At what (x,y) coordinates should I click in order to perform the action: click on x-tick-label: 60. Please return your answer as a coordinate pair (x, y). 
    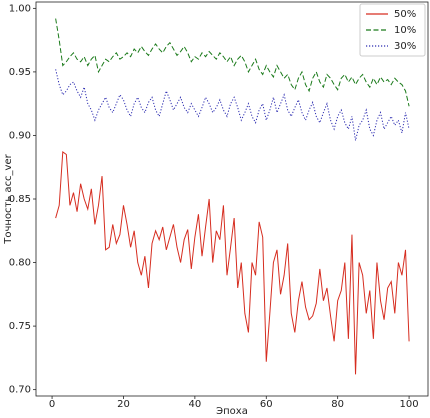
    Looking at the image, I should click on (266, 404).